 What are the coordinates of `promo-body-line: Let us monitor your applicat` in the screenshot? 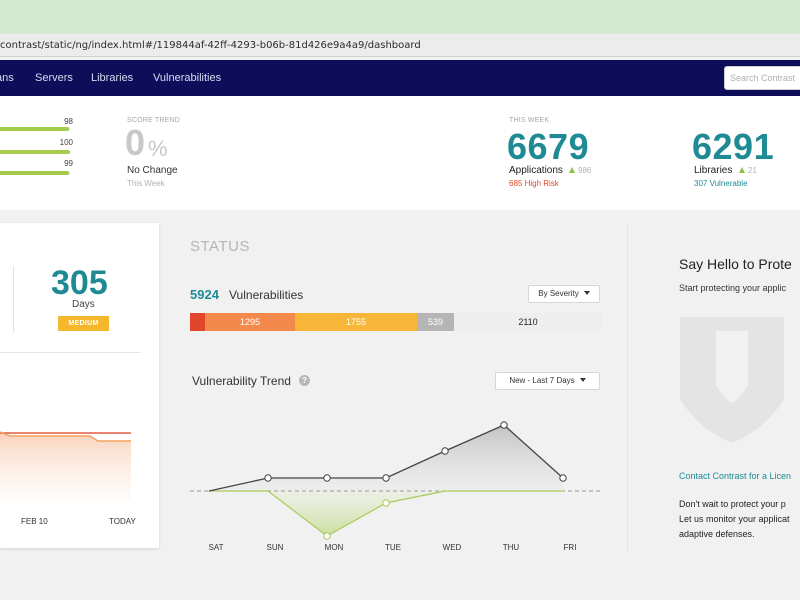 It's located at (734, 519).